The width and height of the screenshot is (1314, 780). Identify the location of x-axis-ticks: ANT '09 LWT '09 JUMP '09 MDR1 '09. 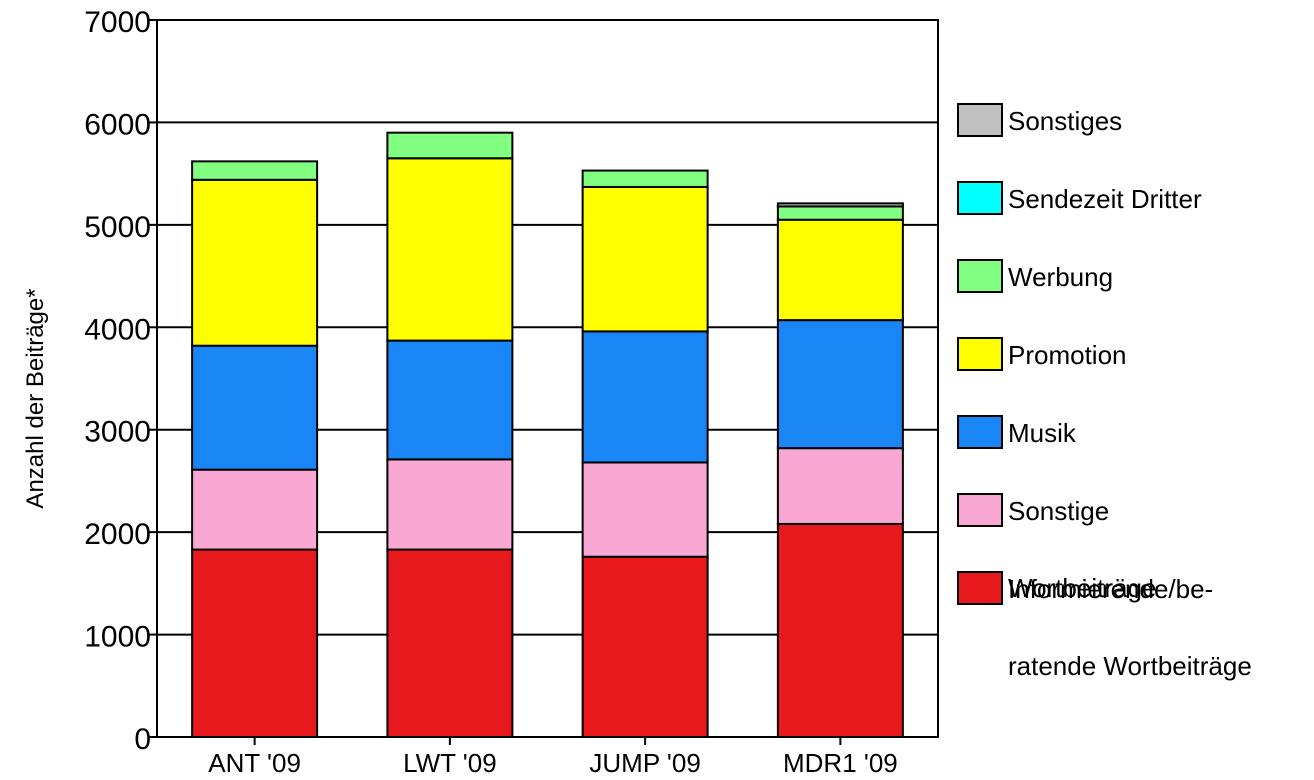
(553, 757).